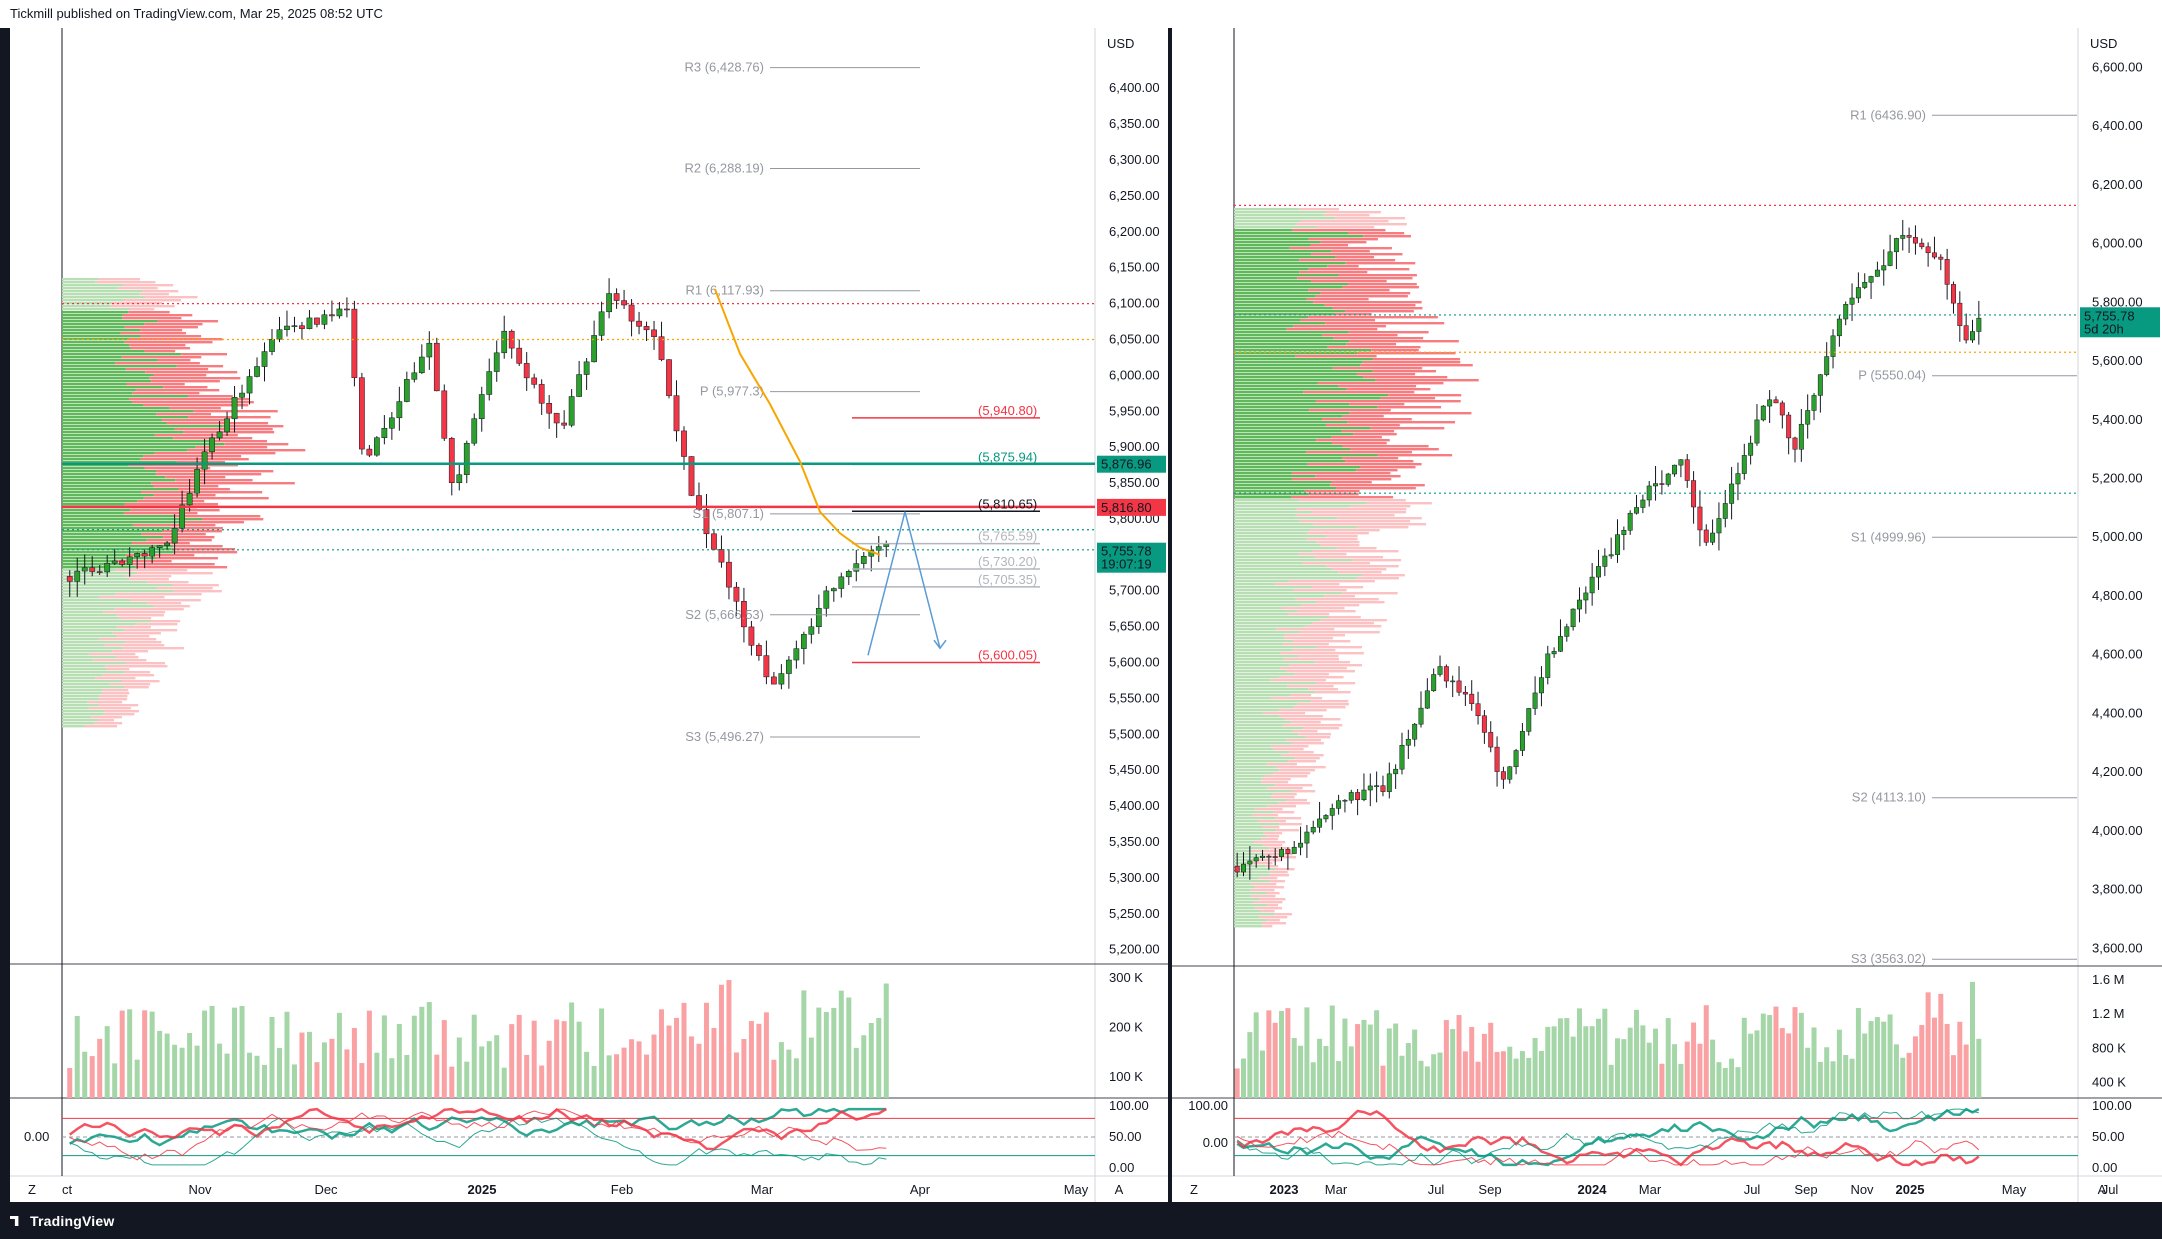  I want to click on price-label-countdown: 19:07:19, so click(1126, 564).